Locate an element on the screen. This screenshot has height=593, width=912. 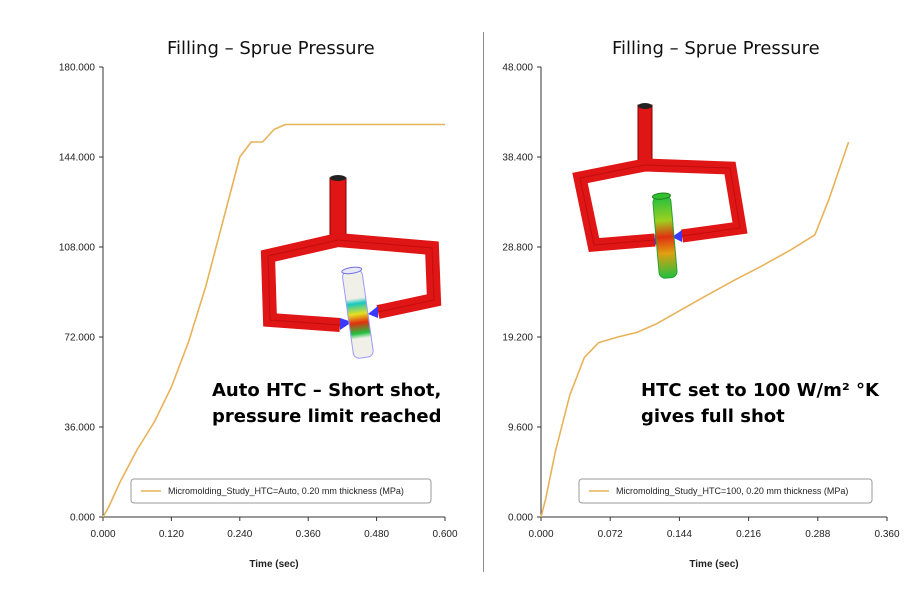
x-tick-label: 0.288 is located at coordinates (817, 534).